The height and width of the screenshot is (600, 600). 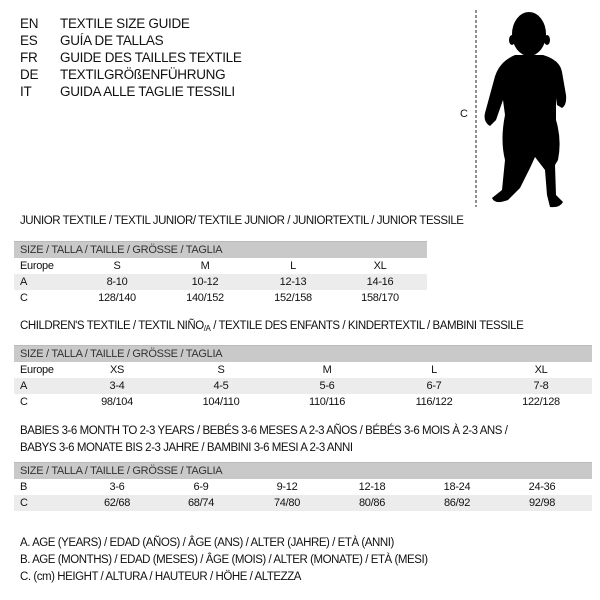 I want to click on table-cell: 9-12, so click(x=287, y=487).